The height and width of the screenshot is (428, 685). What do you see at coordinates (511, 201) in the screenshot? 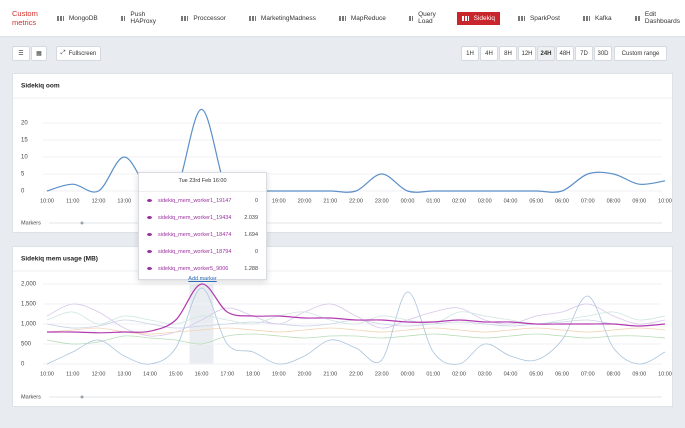
I see `x-tick-label: 04:00` at bounding box center [511, 201].